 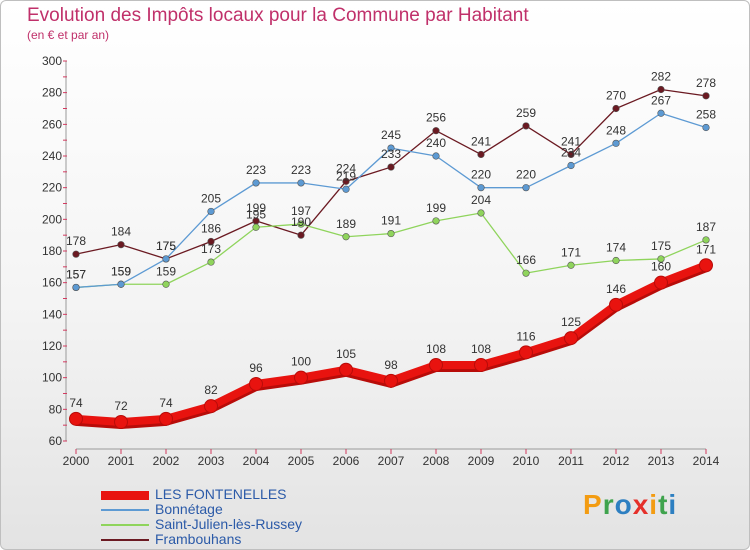 I want to click on data-label-bonnetage: 219, so click(x=346, y=176).